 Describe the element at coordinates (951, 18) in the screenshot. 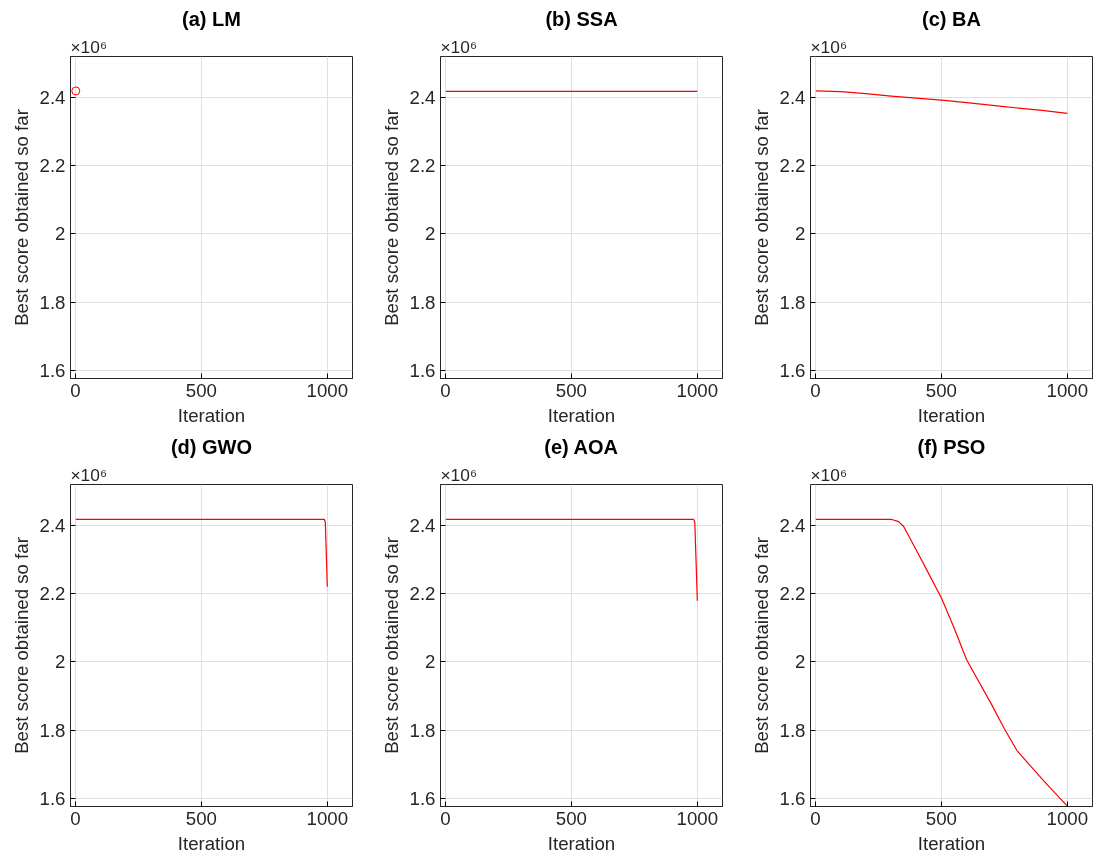

I see `chart-title: (c) BA` at that location.